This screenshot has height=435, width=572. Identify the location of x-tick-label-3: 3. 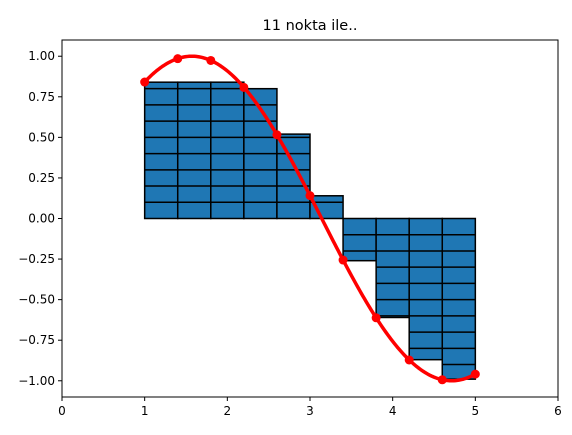
(310, 411).